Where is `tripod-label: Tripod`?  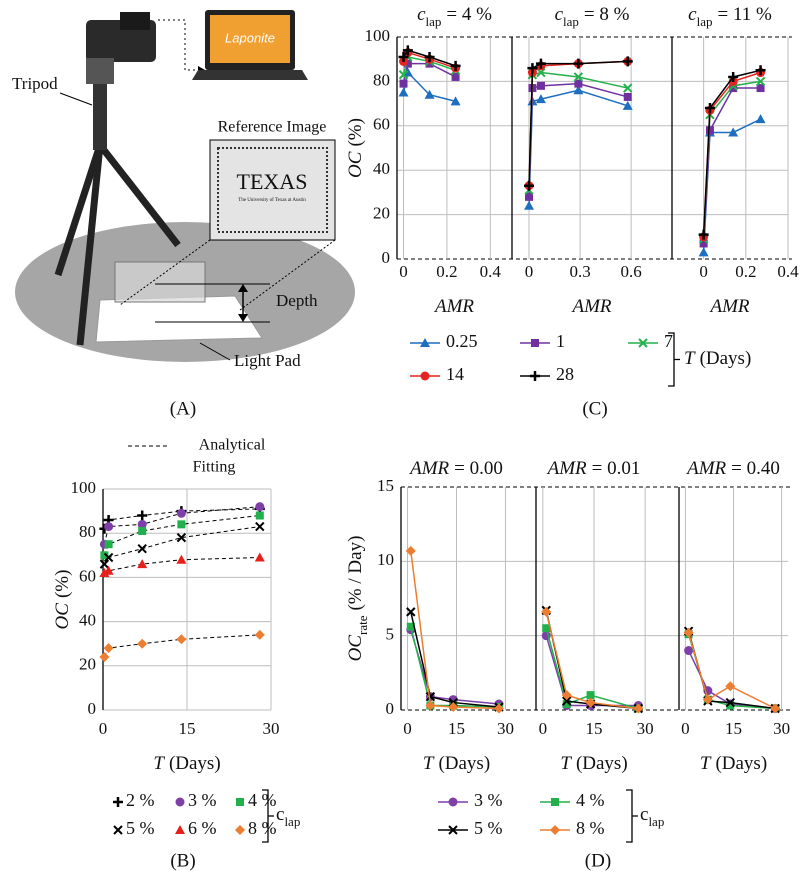 tripod-label: Tripod is located at coordinates (35, 83).